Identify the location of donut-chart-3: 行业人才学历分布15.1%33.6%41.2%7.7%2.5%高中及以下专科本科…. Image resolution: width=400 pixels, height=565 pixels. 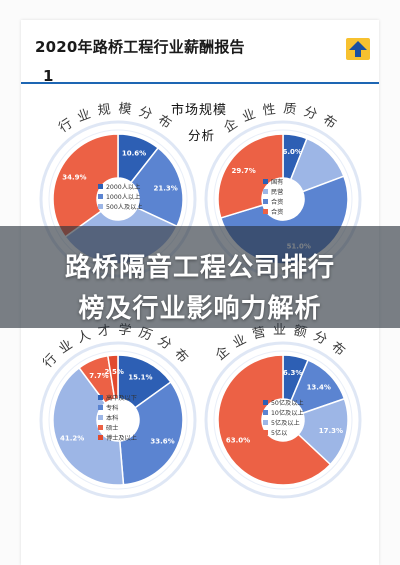
(118, 410).